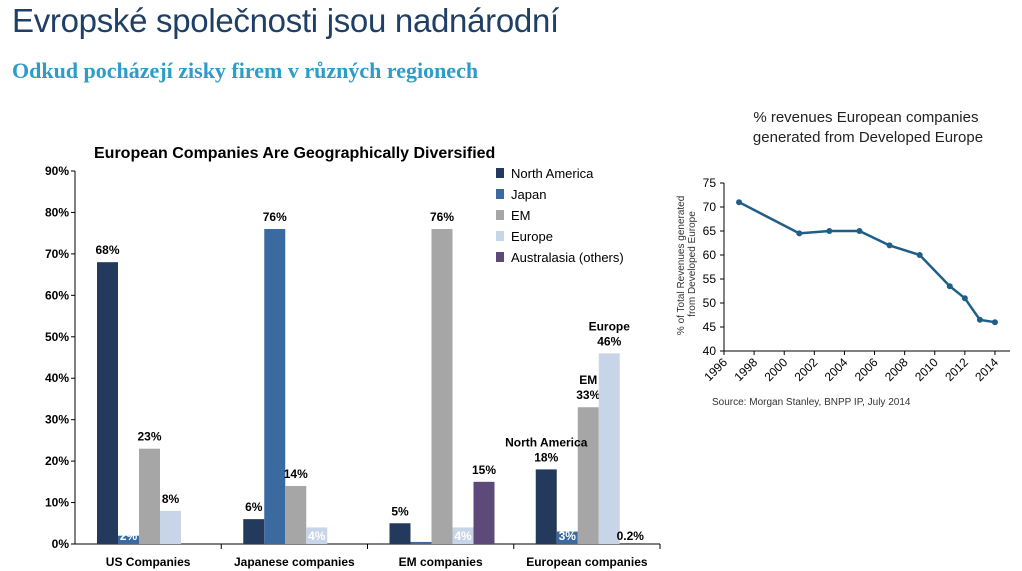 The image size is (1022, 571). I want to click on annotation-label: North America, so click(546, 442).